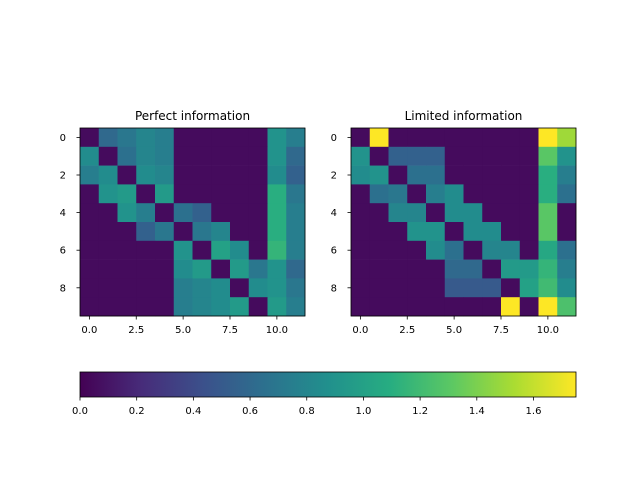 The height and width of the screenshot is (480, 640). What do you see at coordinates (137, 411) in the screenshot?
I see `colorbar-tick-label: 0.2` at bounding box center [137, 411].